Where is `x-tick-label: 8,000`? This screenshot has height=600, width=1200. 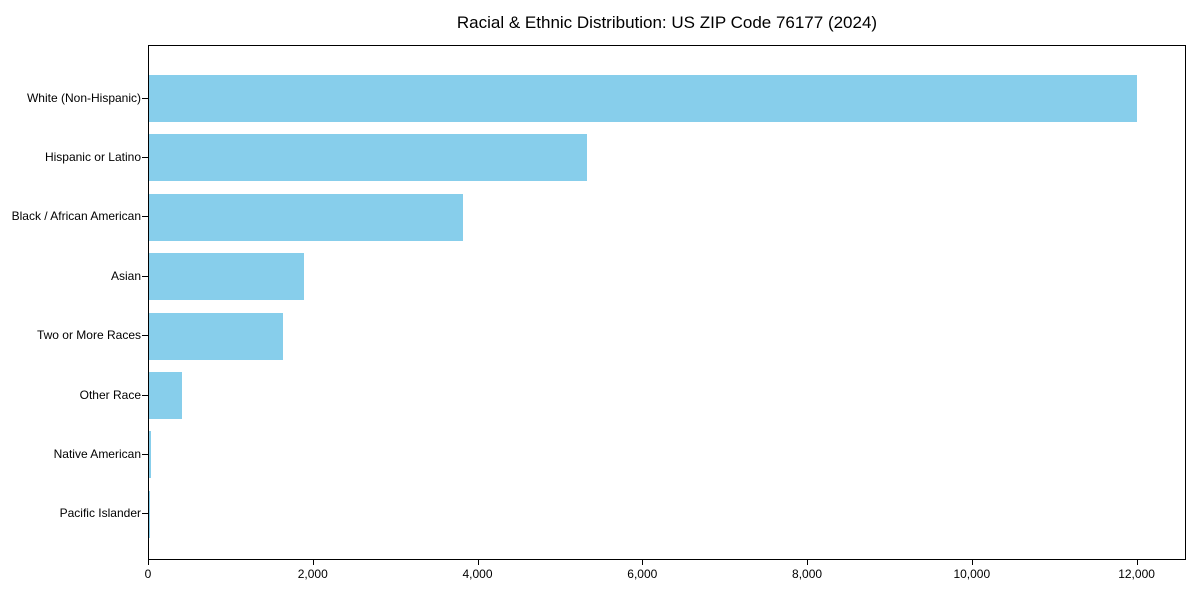
x-tick-label: 8,000 is located at coordinates (807, 574).